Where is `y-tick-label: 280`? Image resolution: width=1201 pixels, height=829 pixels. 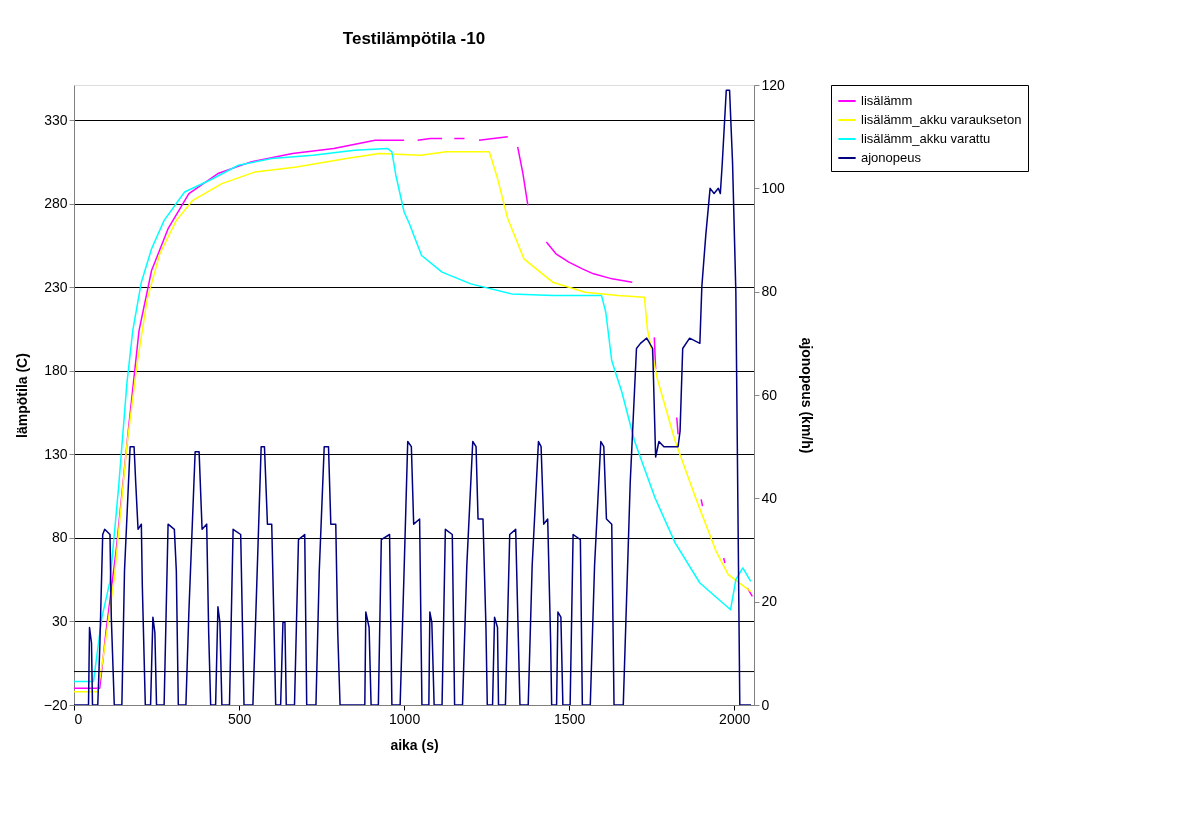
y-tick-label: 280 is located at coordinates (56, 203).